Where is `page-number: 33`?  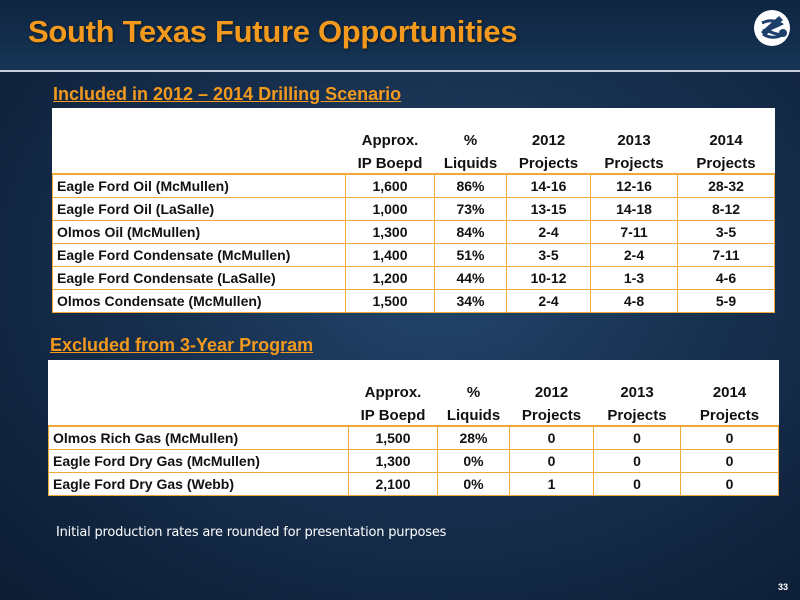
page-number: 33 is located at coordinates (782, 587).